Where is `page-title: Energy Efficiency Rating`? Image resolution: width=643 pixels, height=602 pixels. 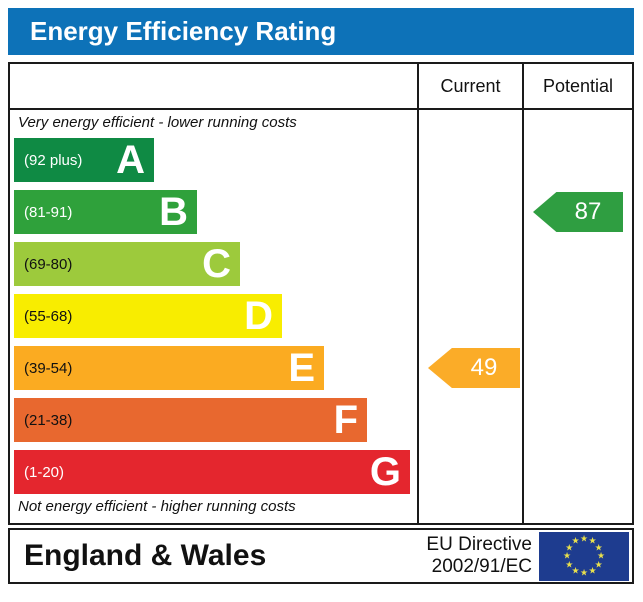 page-title: Energy Efficiency Rating is located at coordinates (183, 31).